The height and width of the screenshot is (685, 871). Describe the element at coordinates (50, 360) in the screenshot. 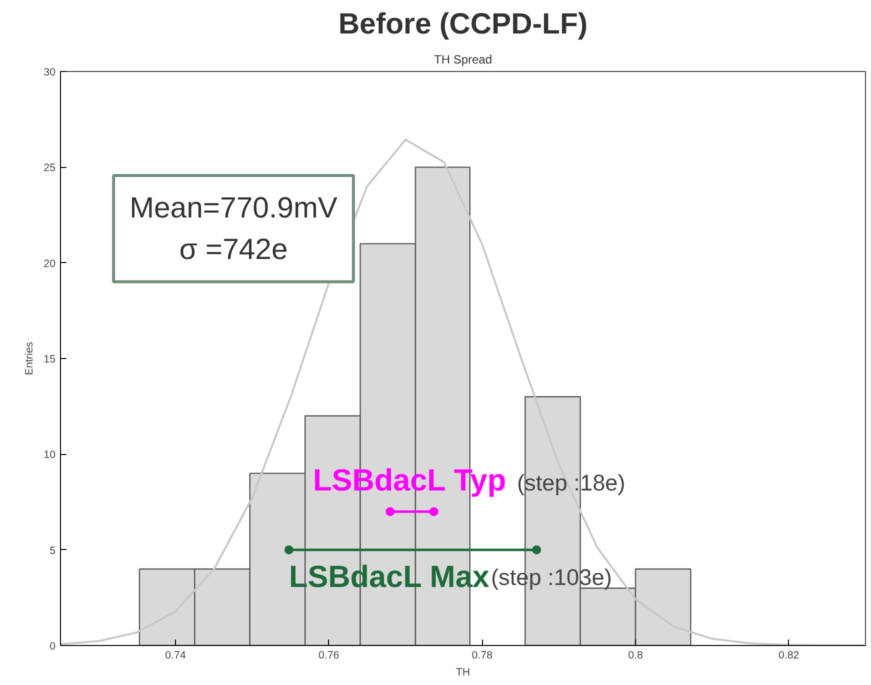

I see `y-tick-label: 15` at that location.